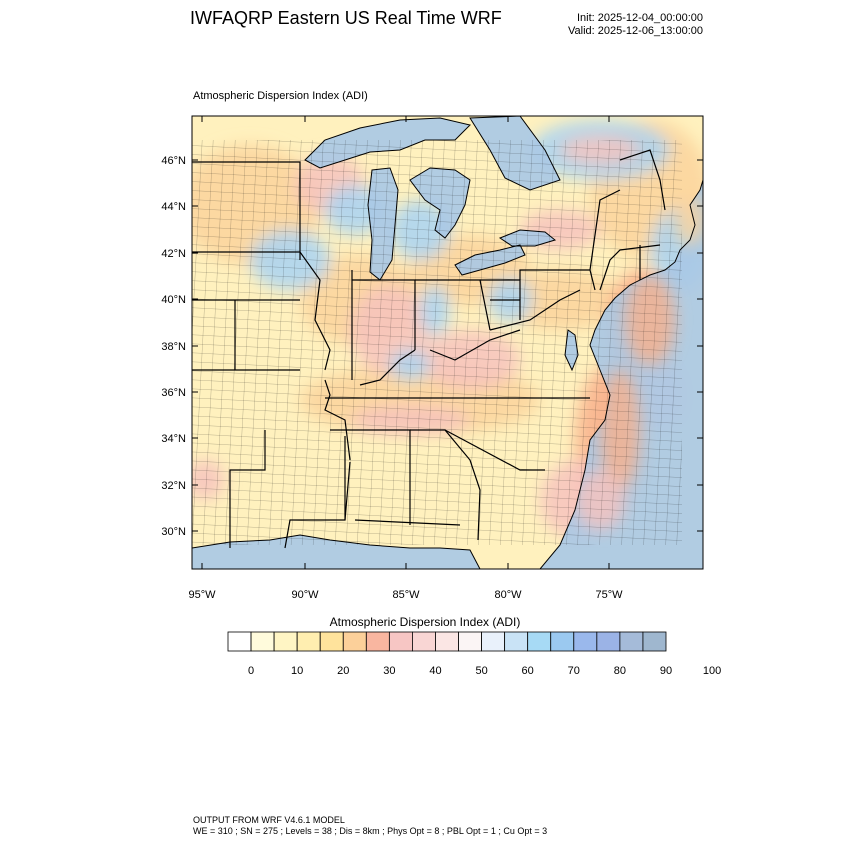 Image resolution: width=850 pixels, height=850 pixels. Describe the element at coordinates (481, 671) in the screenshot. I see `colorbar-label: 50` at that location.